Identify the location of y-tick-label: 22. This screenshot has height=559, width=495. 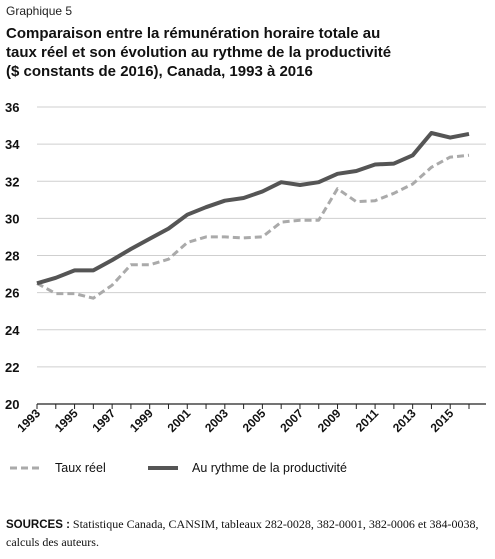
(12, 367).